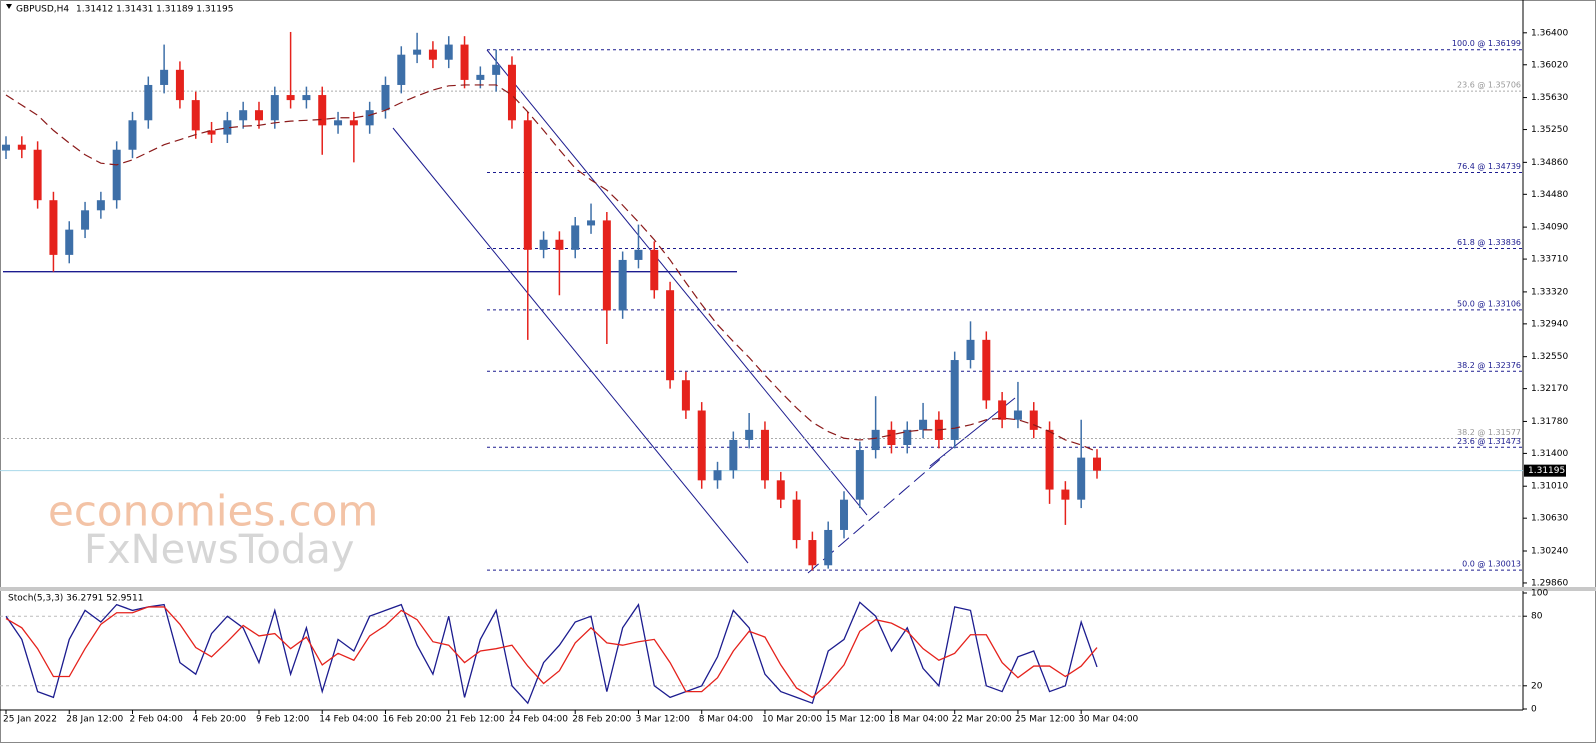  I want to click on y-tick-label: 1.32170, so click(1549, 389).